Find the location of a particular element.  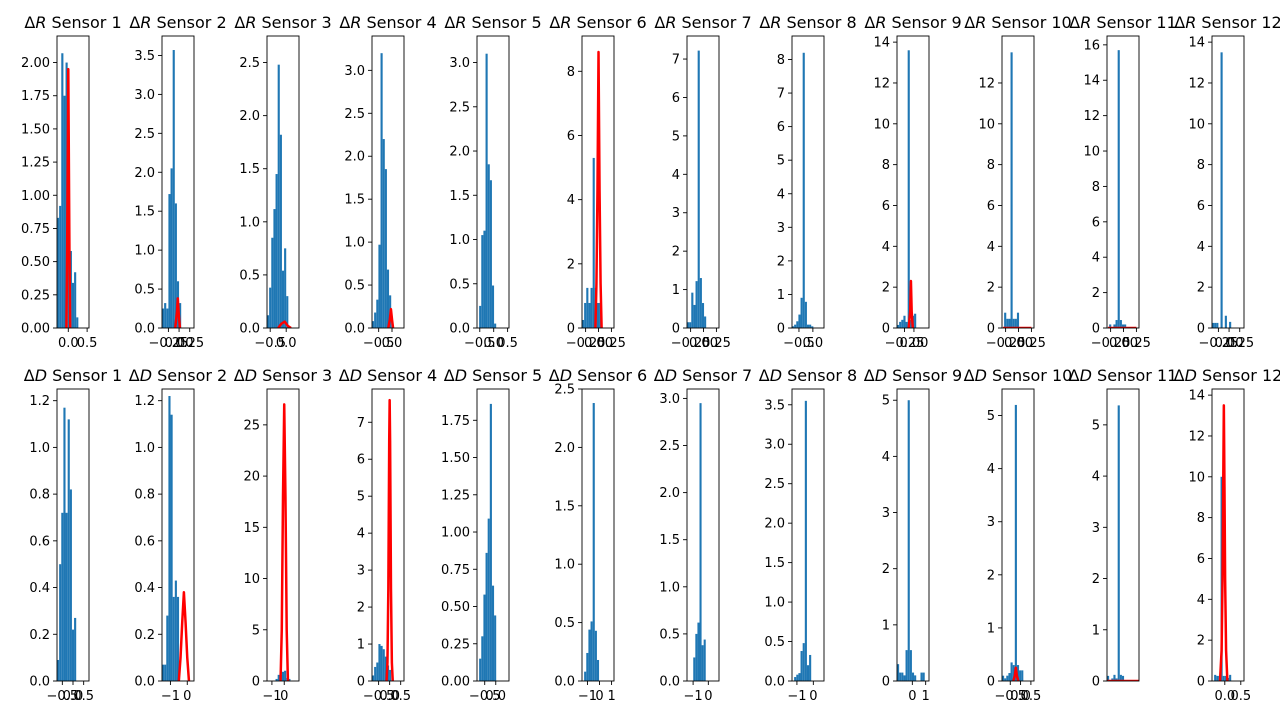

subplot-title: ΔR Sensor 10 is located at coordinates (1017, 22).